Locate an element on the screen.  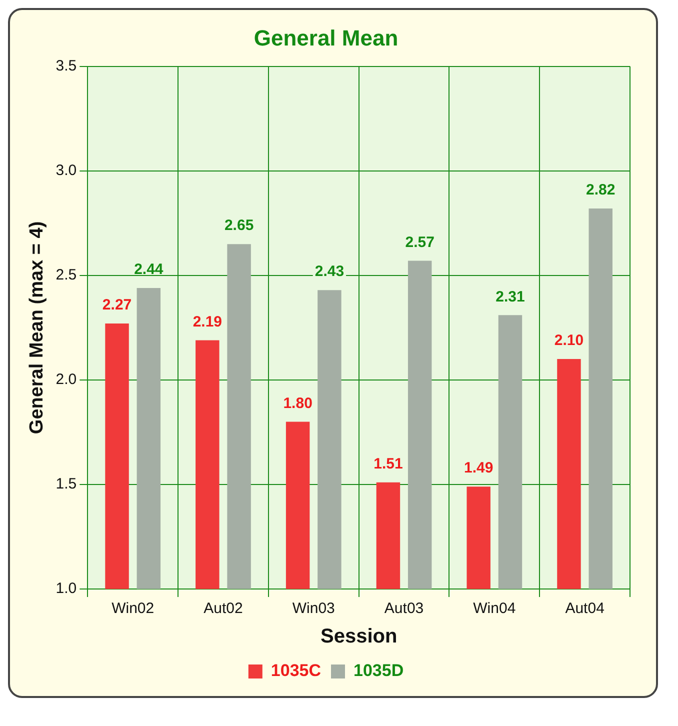
y-tick-label: 1.0 is located at coordinates (66, 589).